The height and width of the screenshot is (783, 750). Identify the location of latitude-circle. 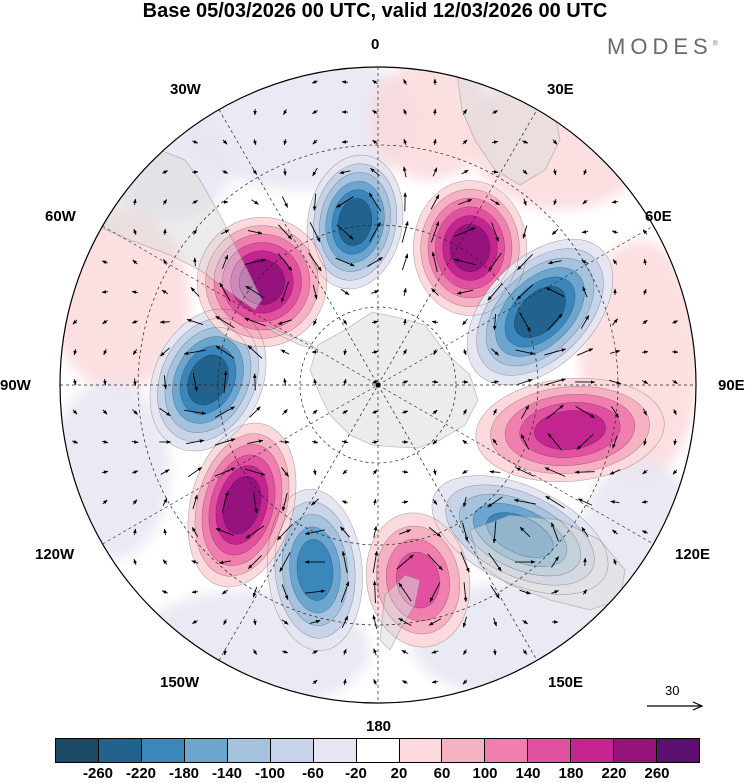
(378, 385).